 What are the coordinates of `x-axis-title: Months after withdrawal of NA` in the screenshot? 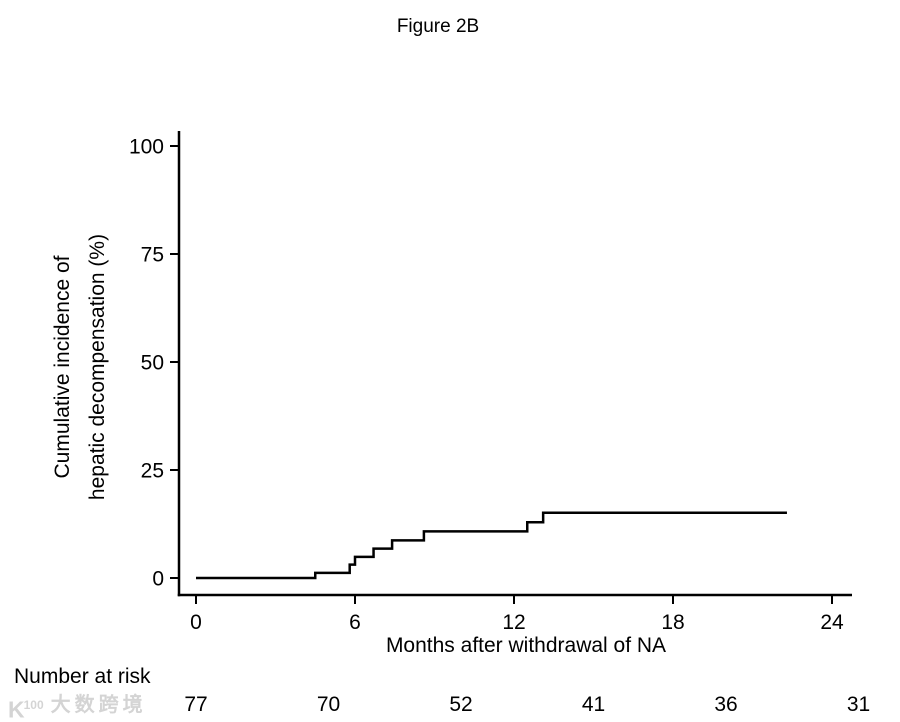 It's located at (526, 645).